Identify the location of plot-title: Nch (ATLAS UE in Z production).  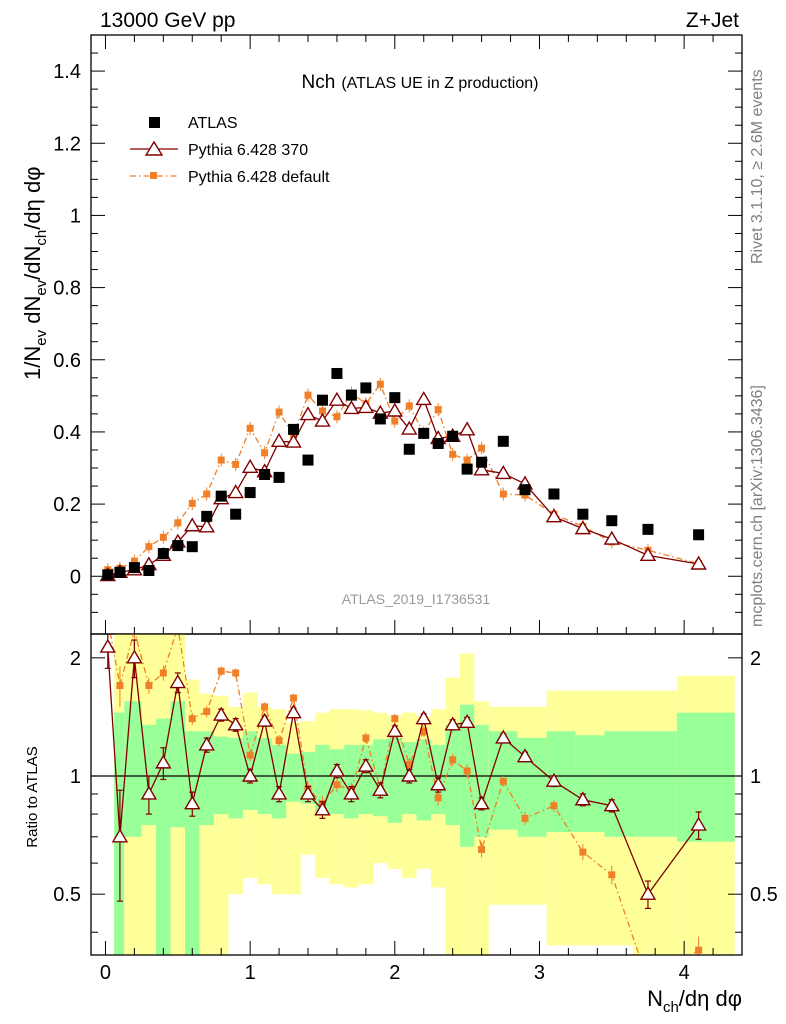
(420, 82).